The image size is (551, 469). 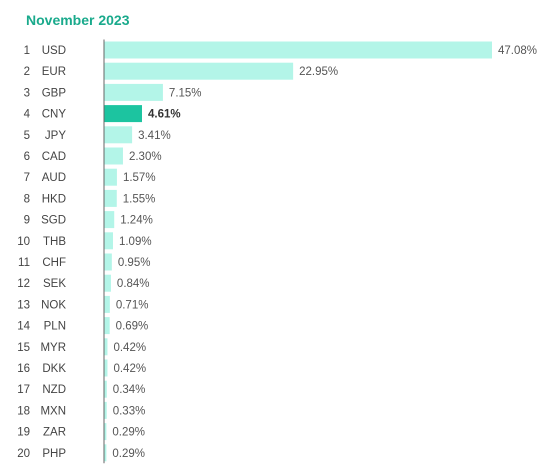 I want to click on rank-label: 13, so click(x=23, y=305).